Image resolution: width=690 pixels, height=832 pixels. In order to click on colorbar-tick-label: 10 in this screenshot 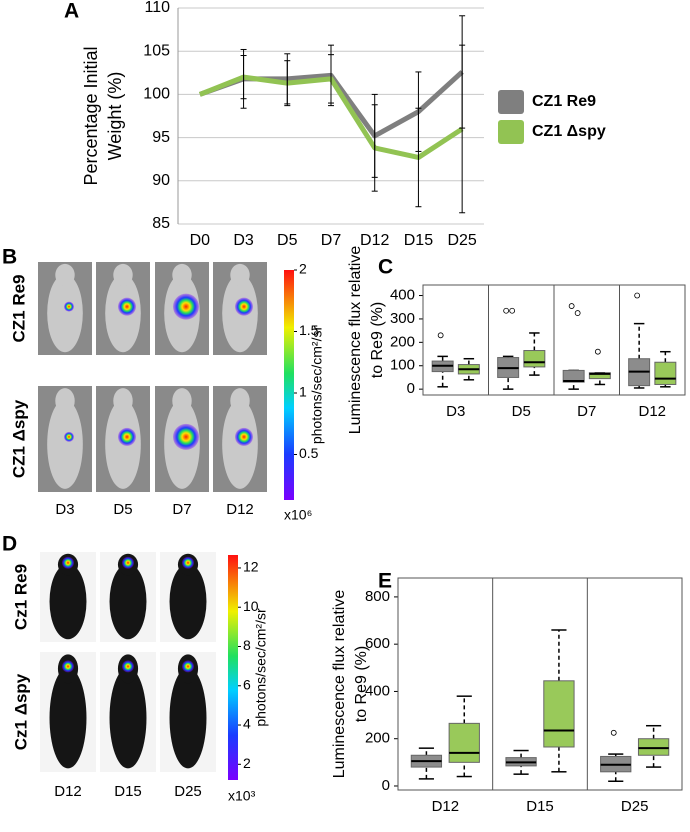, I will do `click(251, 606)`.